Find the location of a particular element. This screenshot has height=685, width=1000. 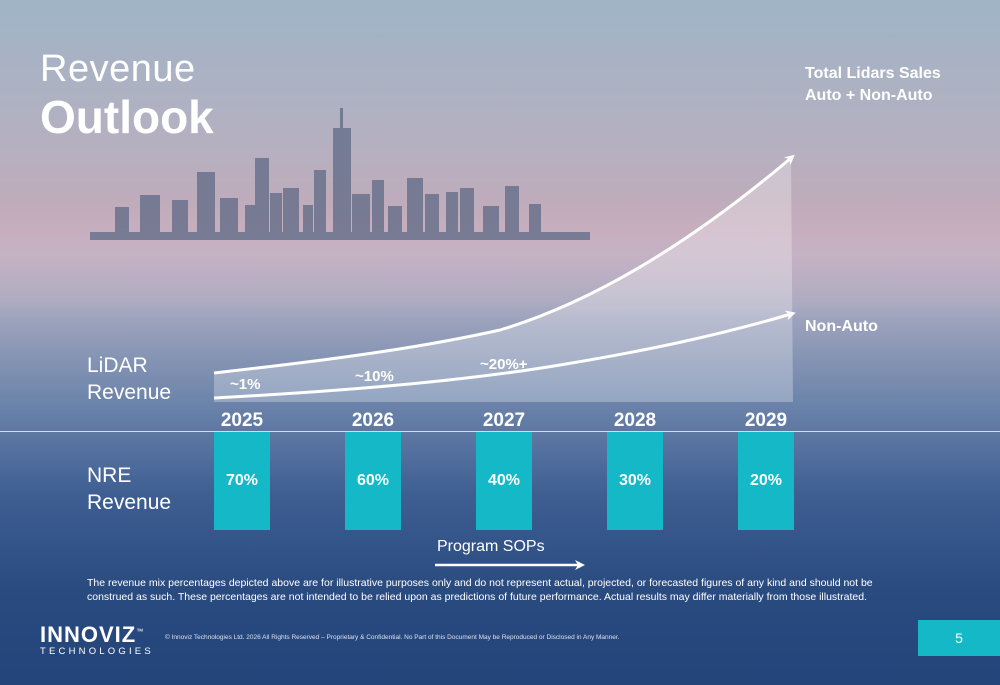

nre-revenue-label: NRE Revenue is located at coordinates (129, 489).